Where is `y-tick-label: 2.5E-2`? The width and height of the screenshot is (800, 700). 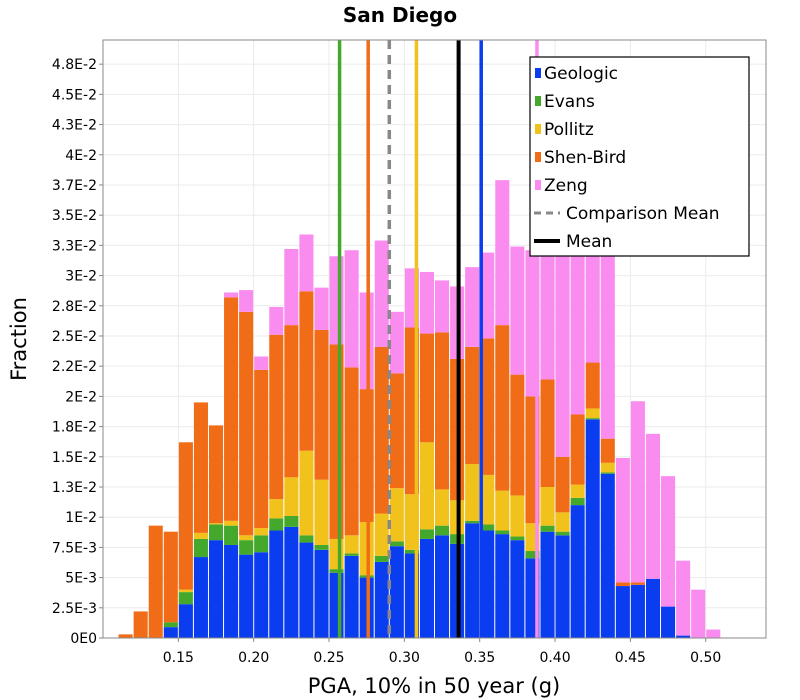
y-tick-label: 2.5E-2 is located at coordinates (74, 337).